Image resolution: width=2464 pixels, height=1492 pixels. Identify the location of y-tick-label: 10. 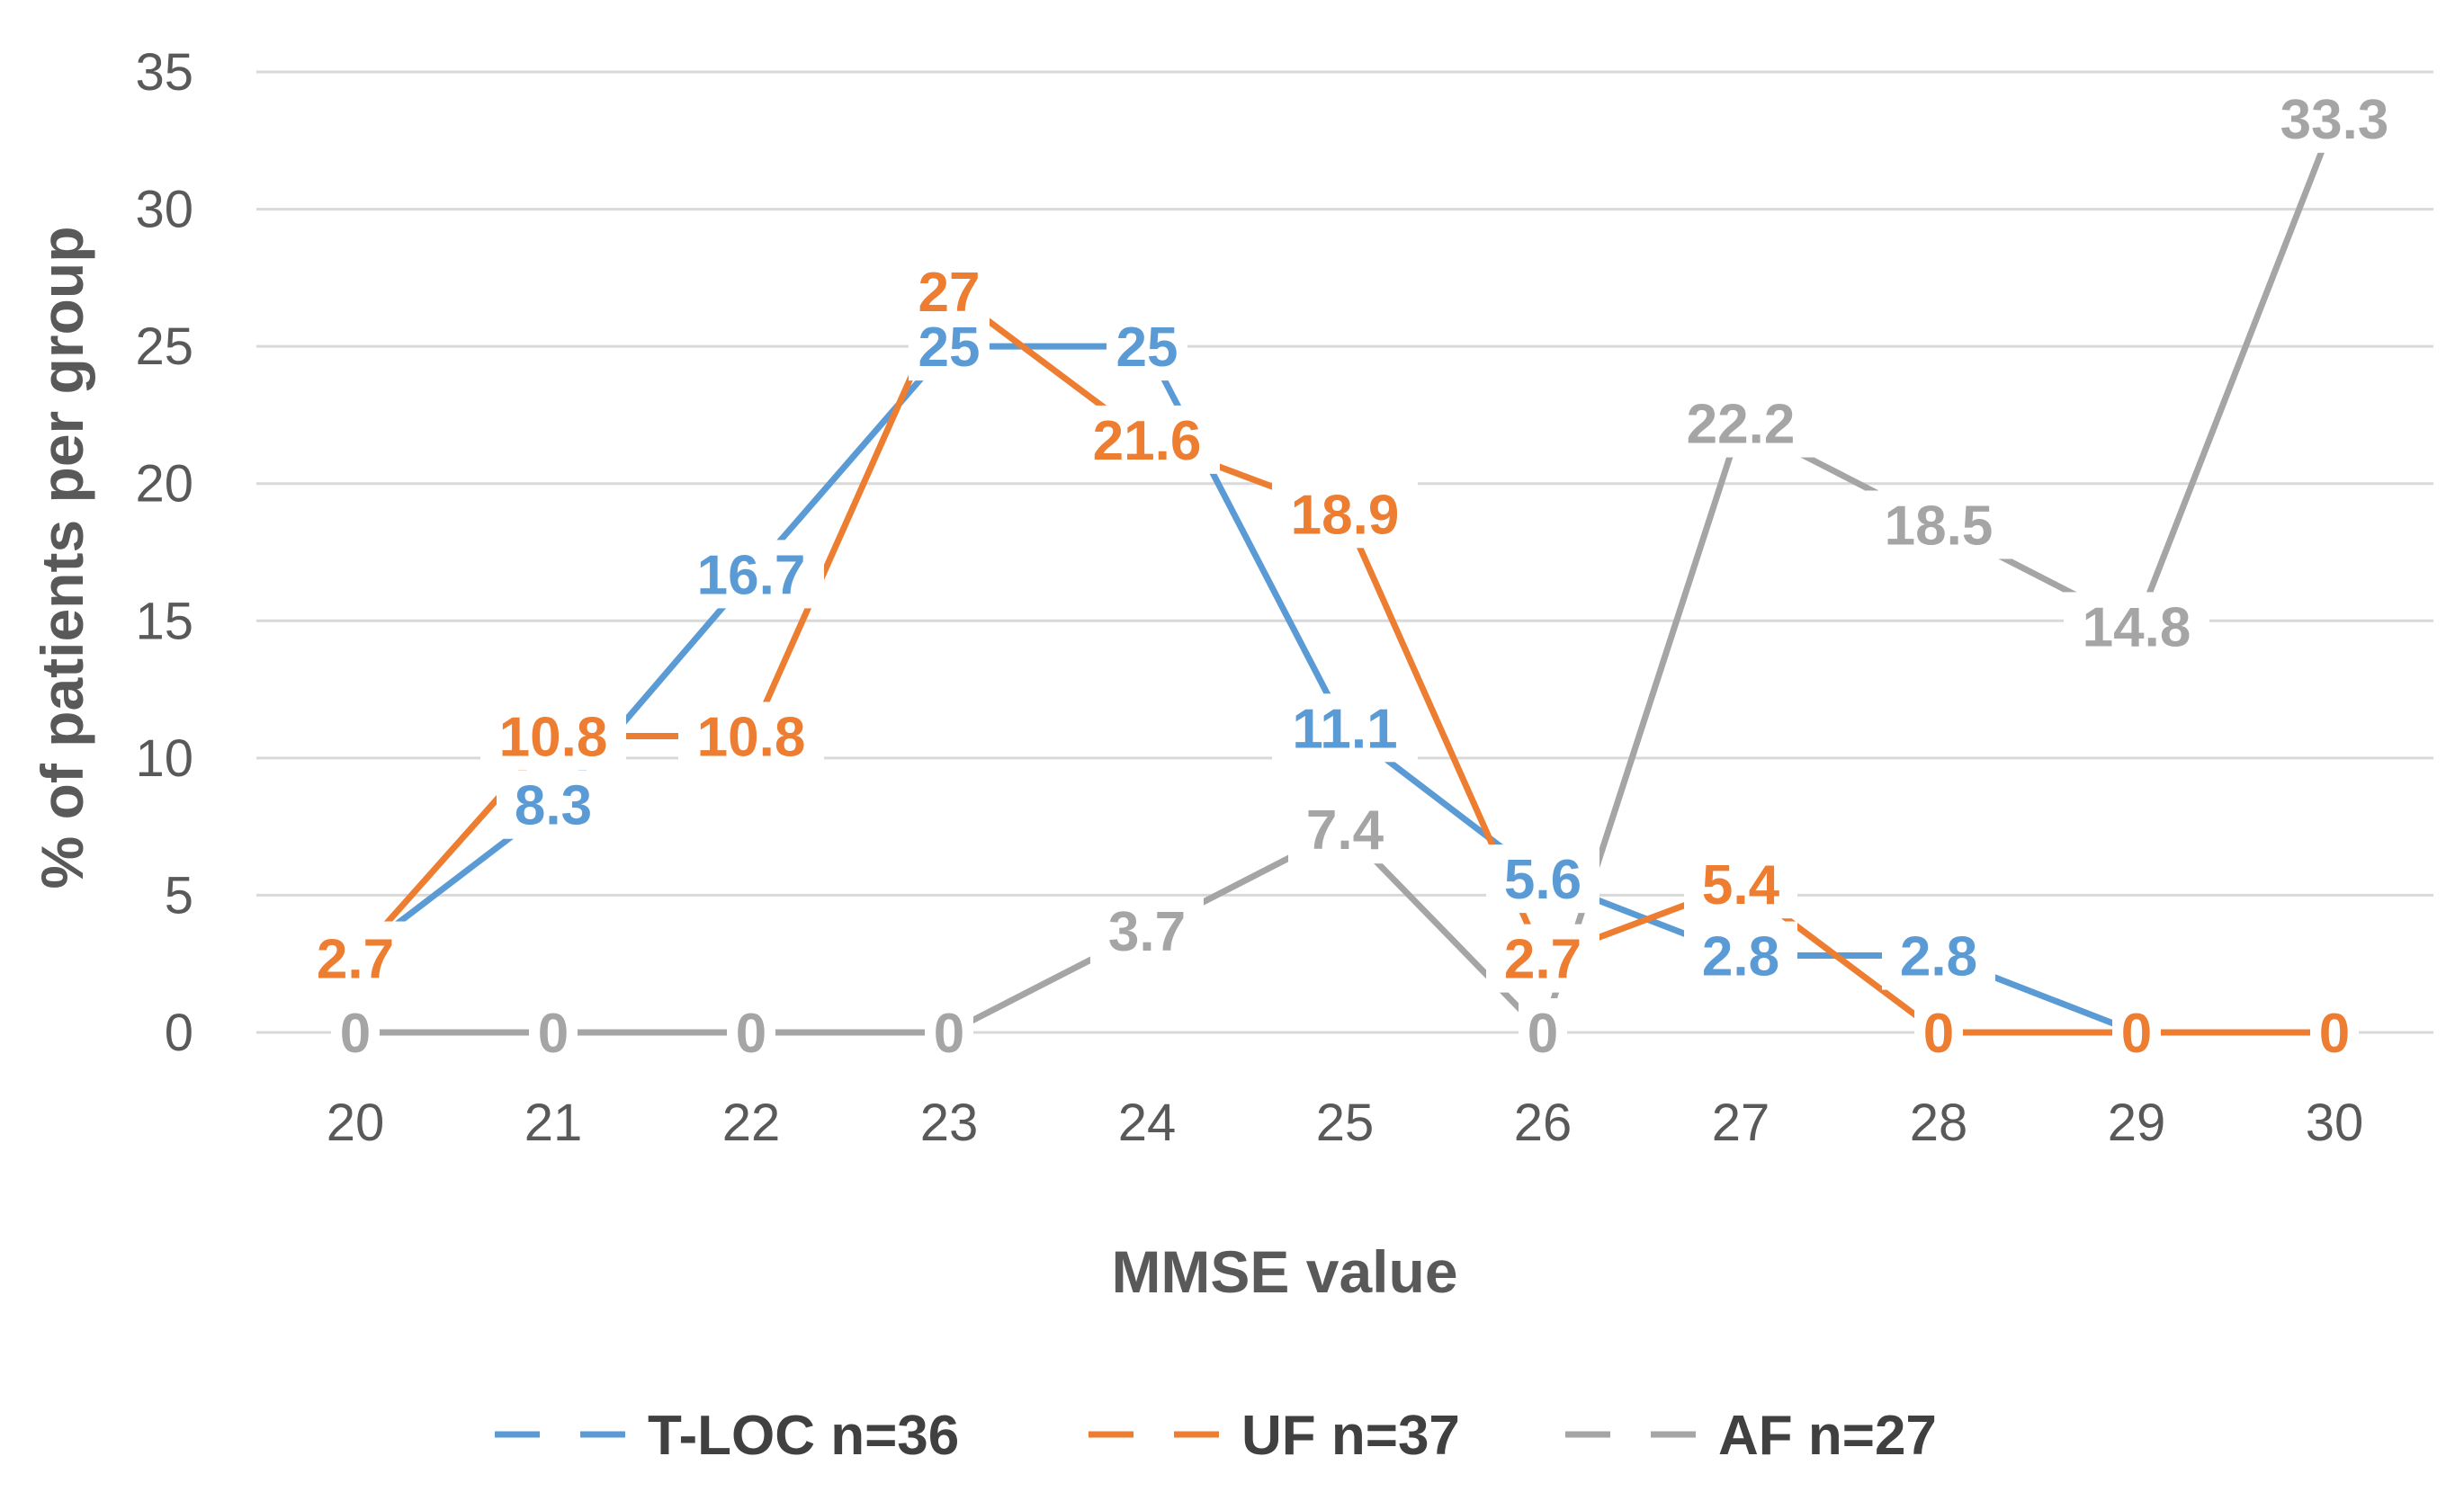
(164, 758).